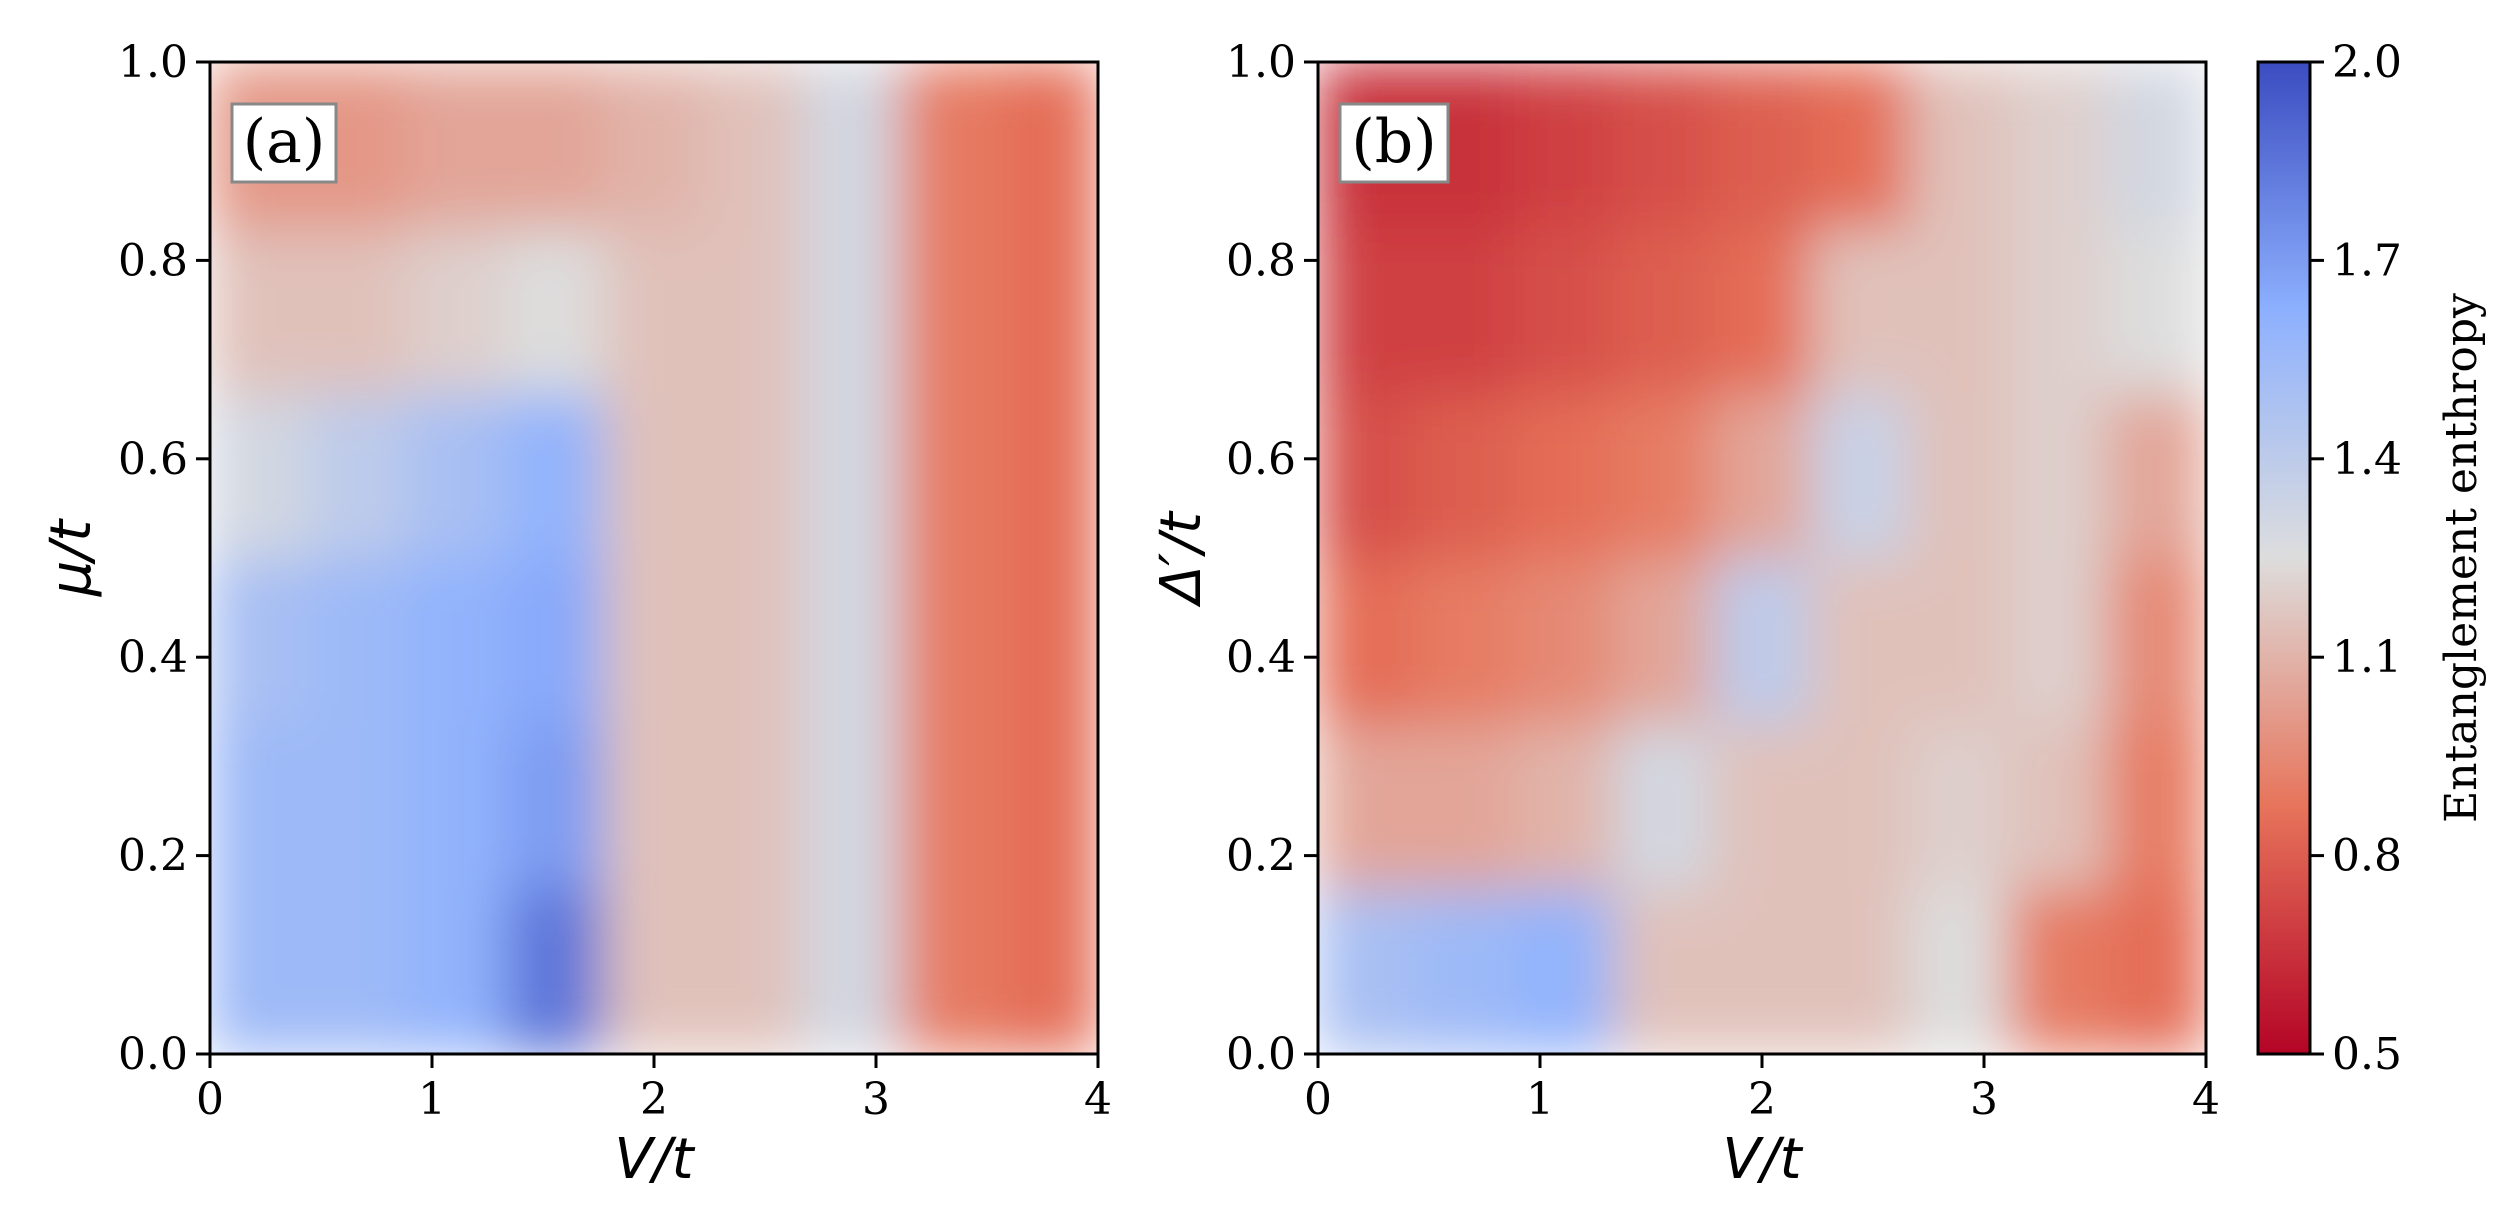 This screenshot has width=2500, height=1229. I want to click on y-axis-title-b: Δ′/t, so click(1181, 559).